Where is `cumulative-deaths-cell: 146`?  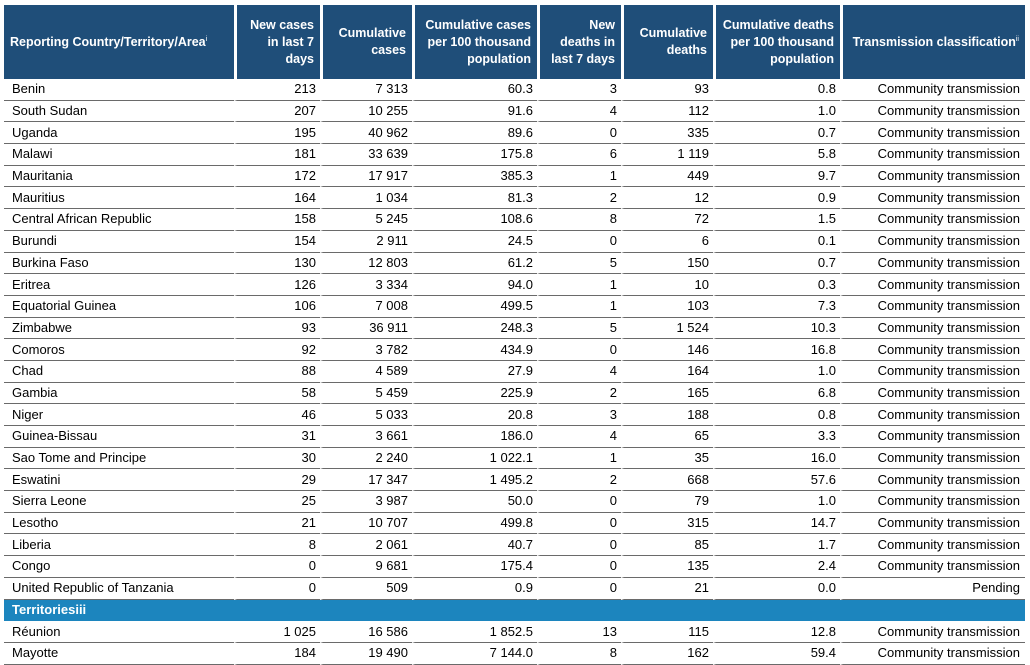 cumulative-deaths-cell: 146 is located at coordinates (667, 350).